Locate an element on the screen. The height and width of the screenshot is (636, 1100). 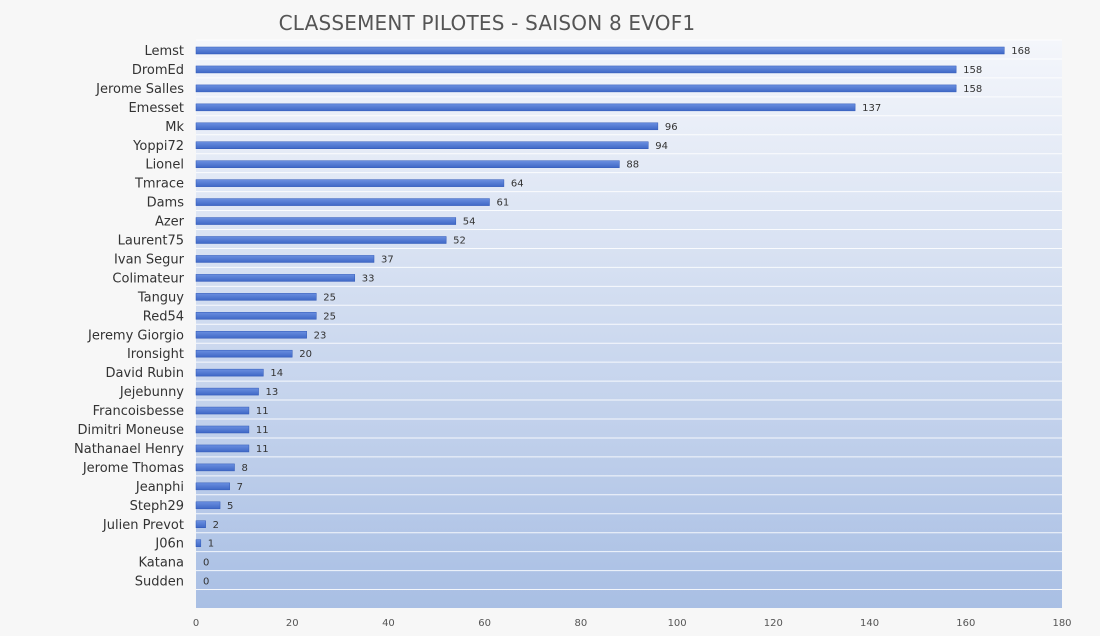
value-label: 64 is located at coordinates (517, 184).